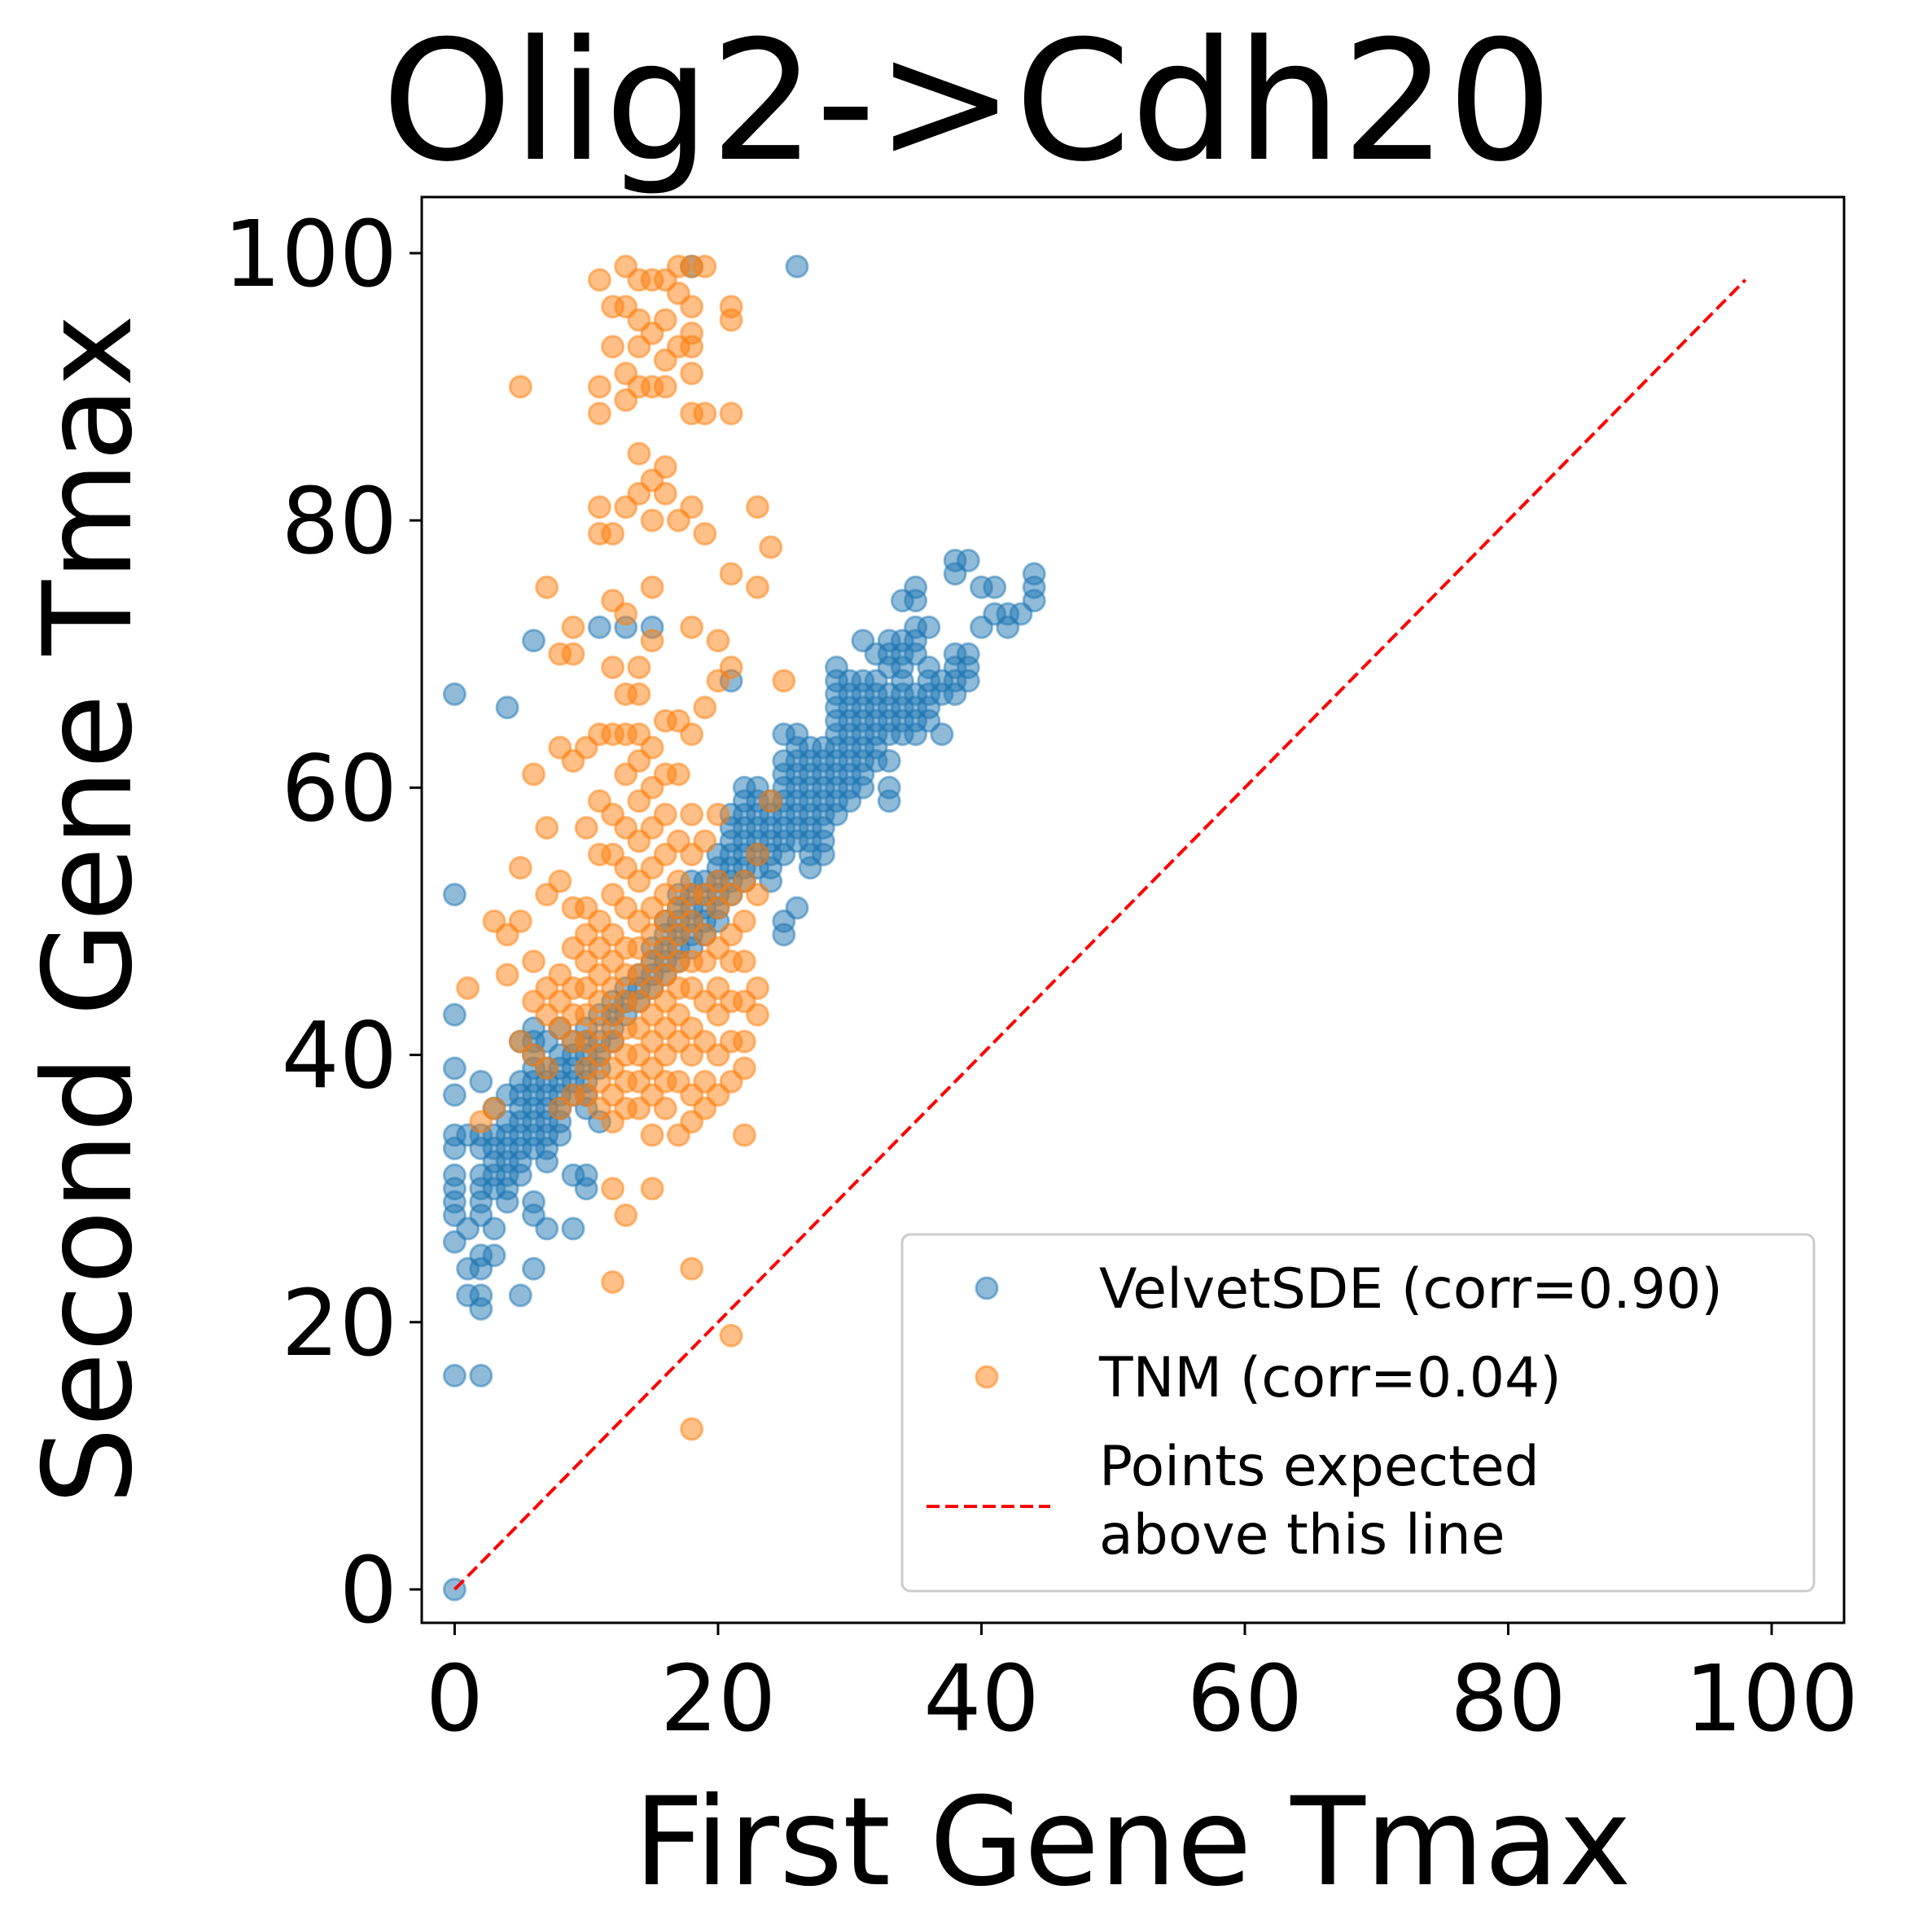 This screenshot has width=1932, height=1929. Describe the element at coordinates (1132, 1843) in the screenshot. I see `x-axis-label: First Gene Tmax` at that location.